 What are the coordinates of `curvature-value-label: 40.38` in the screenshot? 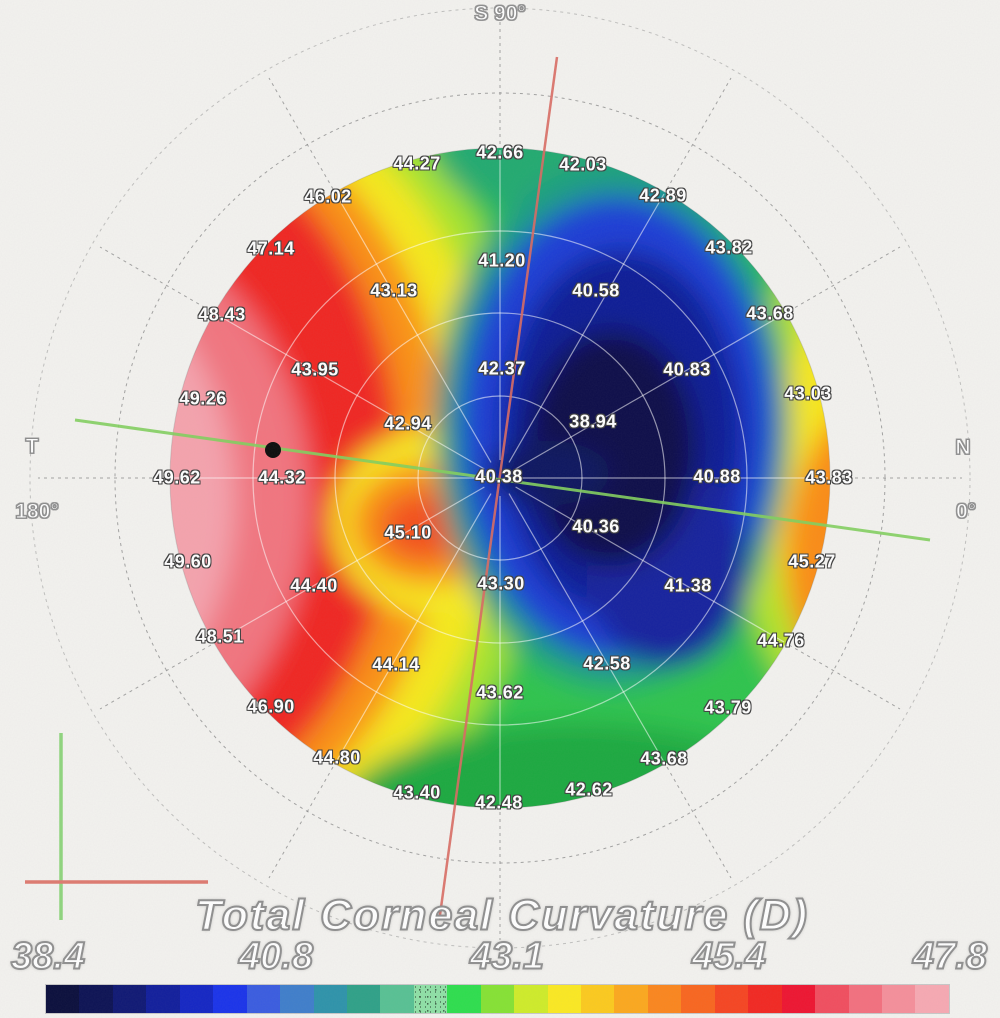 It's located at (499, 476).